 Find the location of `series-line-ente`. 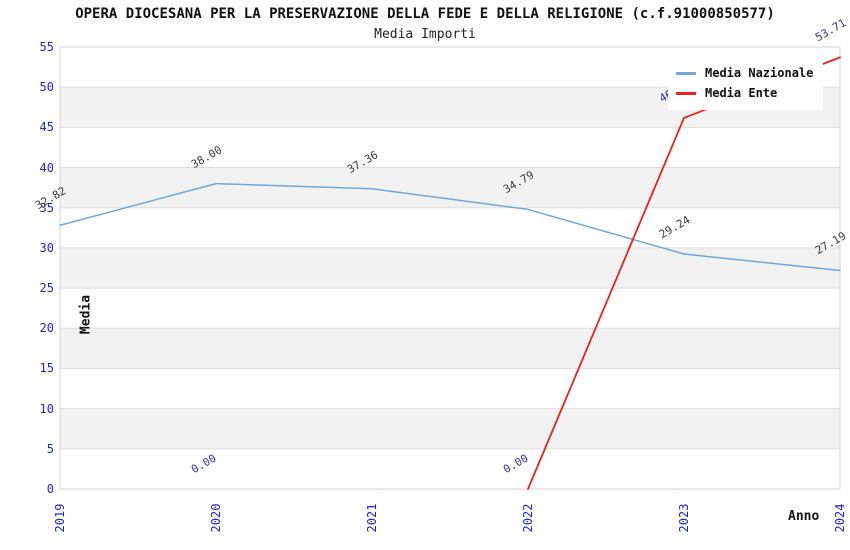

series-line-ente is located at coordinates (606, 303).